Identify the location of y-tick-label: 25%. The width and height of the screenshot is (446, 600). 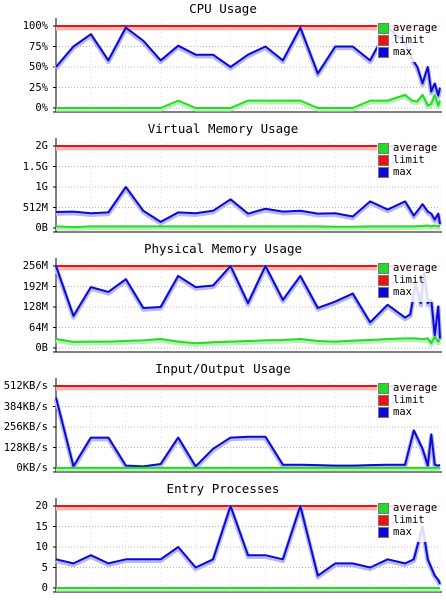
(38, 87).